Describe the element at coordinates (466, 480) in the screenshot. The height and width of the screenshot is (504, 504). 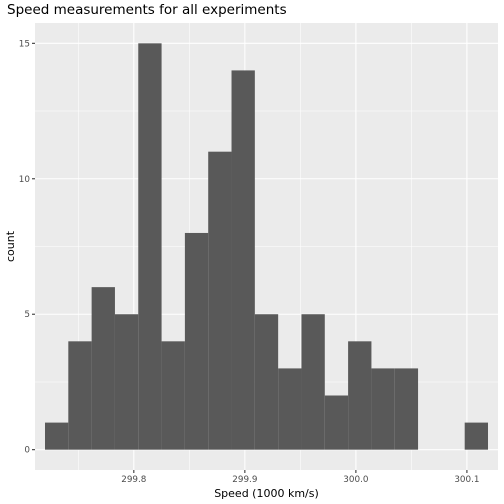
I see `x-tick-label: 300.1` at that location.